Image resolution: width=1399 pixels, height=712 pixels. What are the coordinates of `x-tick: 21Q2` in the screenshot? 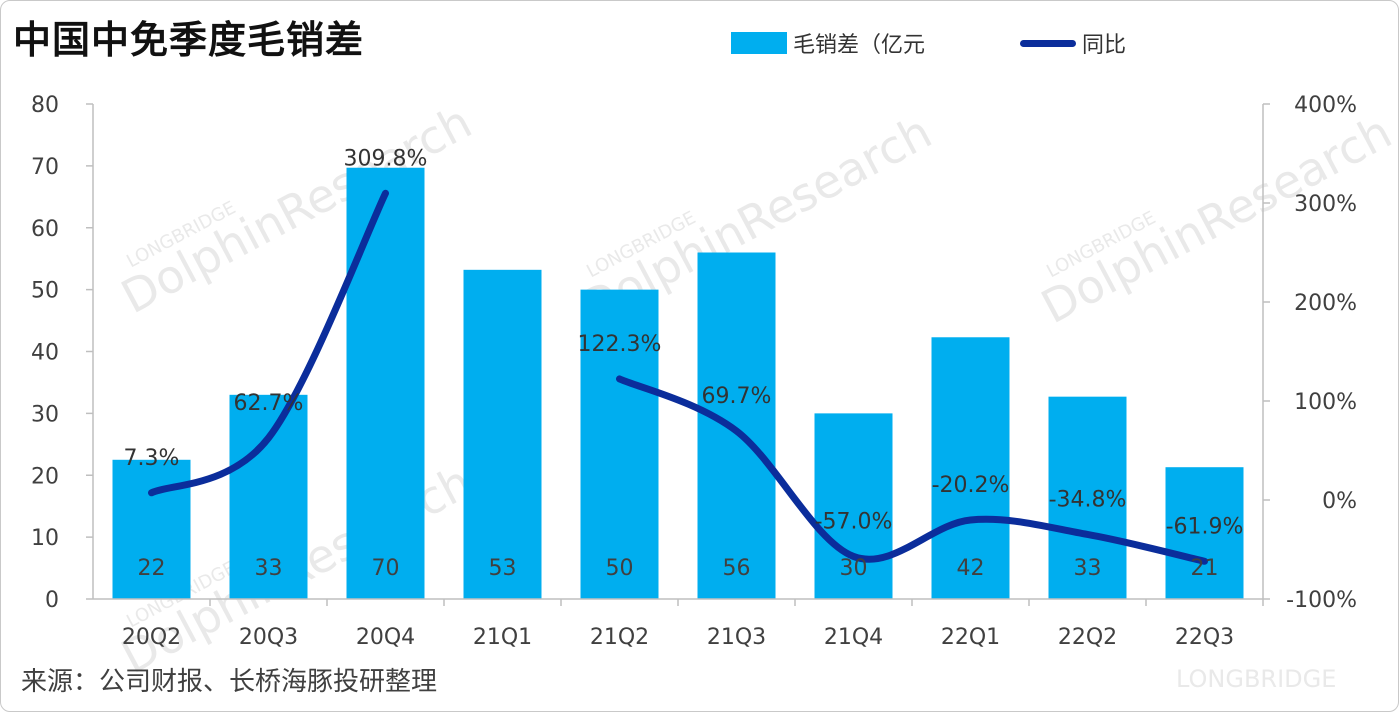 It's located at (619, 637).